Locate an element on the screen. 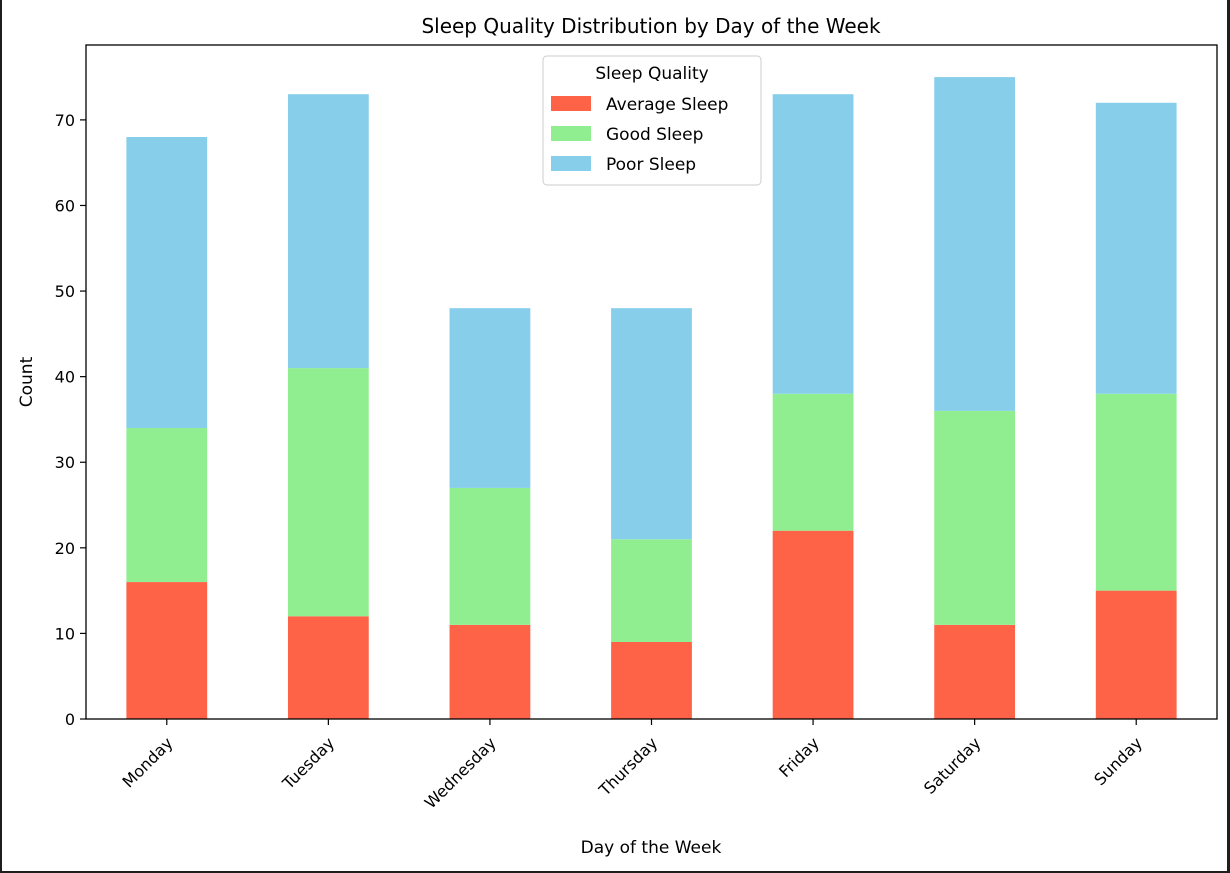 The image size is (1230, 873). legend-label-average-sleep: Average Sleep is located at coordinates (667, 105).